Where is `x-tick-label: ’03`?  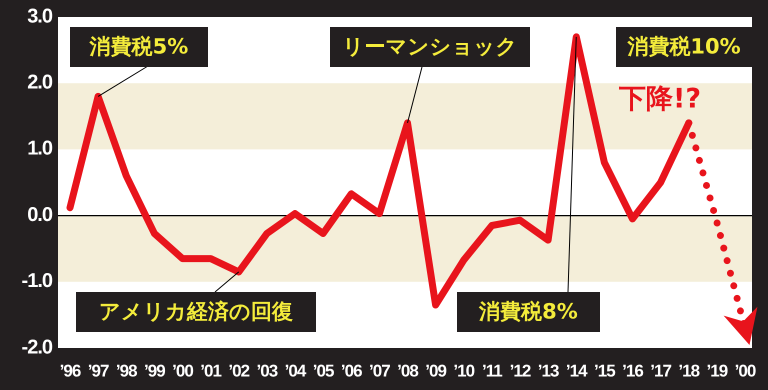 x-tick-label: ’03 is located at coordinates (267, 370).